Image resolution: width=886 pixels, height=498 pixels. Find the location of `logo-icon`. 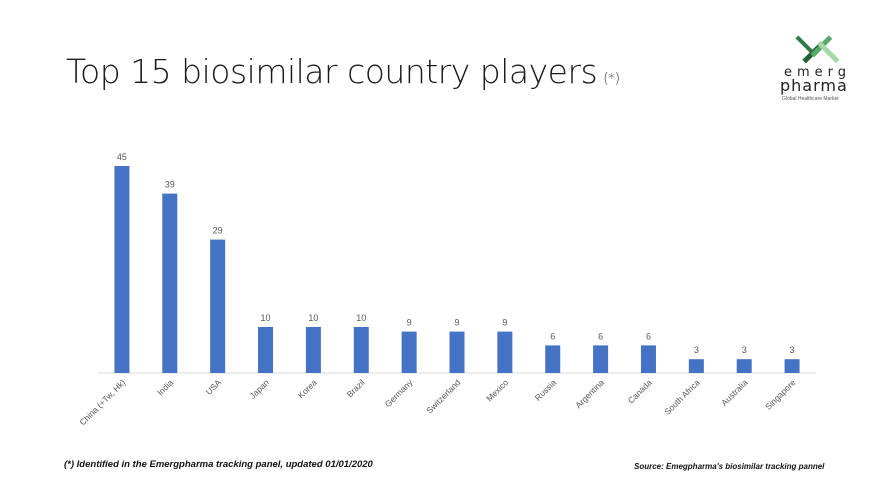

logo-icon is located at coordinates (817, 49).